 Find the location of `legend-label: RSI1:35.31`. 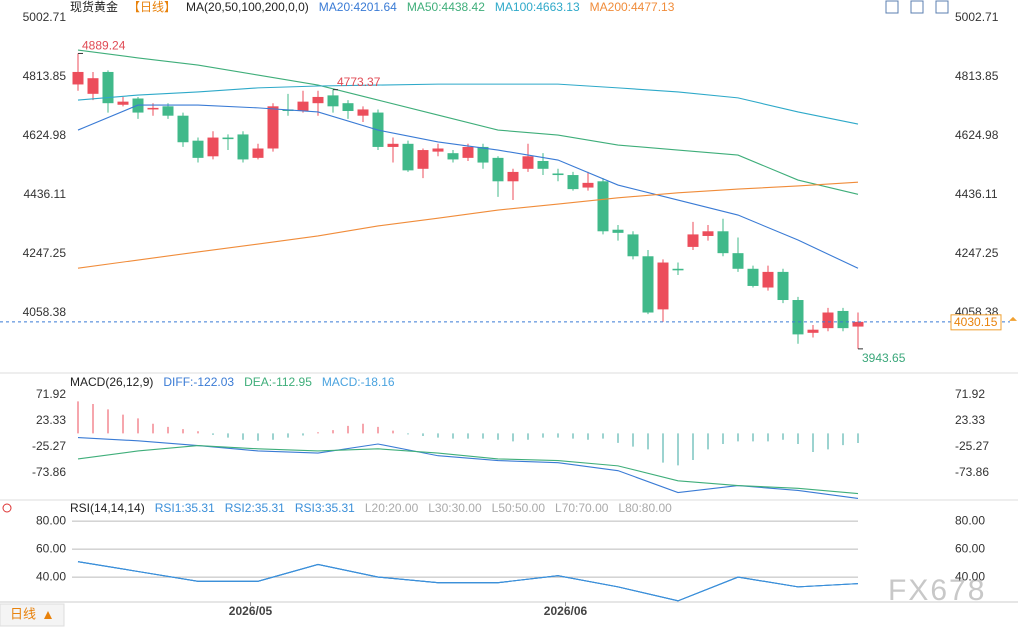

legend-label: RSI1:35.31 is located at coordinates (185, 508).